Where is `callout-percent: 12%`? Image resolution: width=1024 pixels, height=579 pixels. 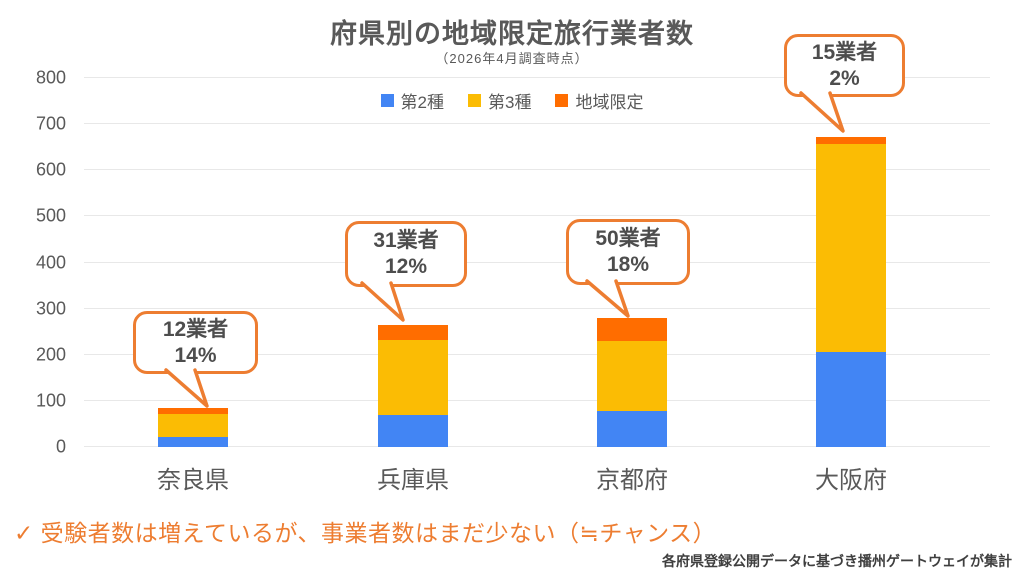 callout-percent: 12% is located at coordinates (406, 266).